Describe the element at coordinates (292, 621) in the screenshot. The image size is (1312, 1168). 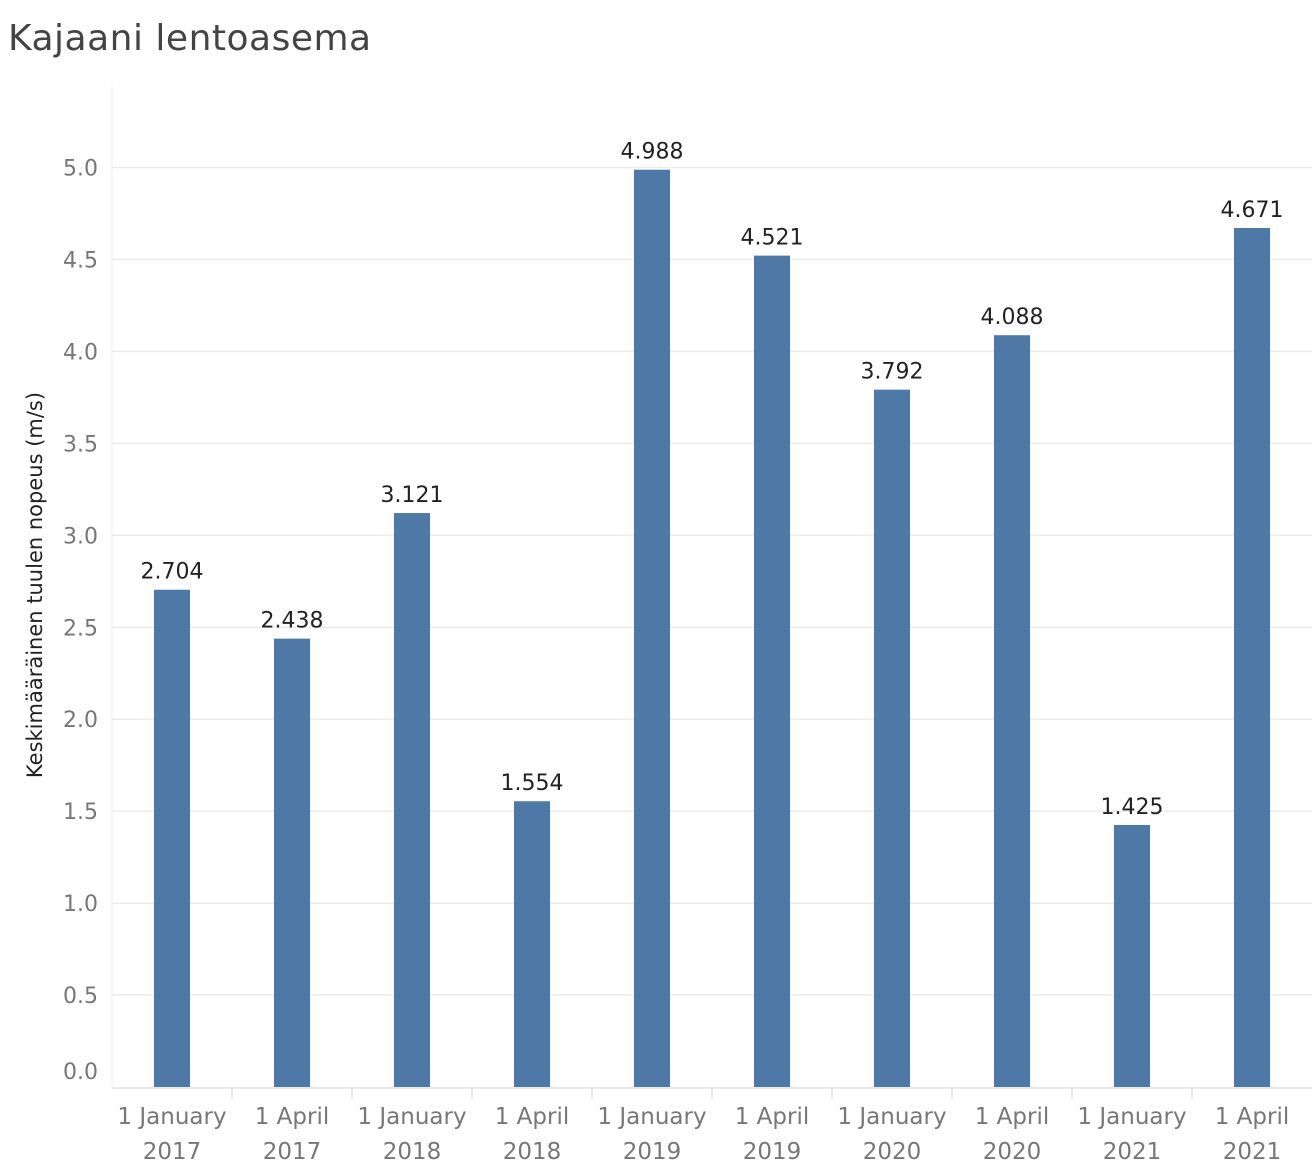
I see `data-label: 2.438` at that location.